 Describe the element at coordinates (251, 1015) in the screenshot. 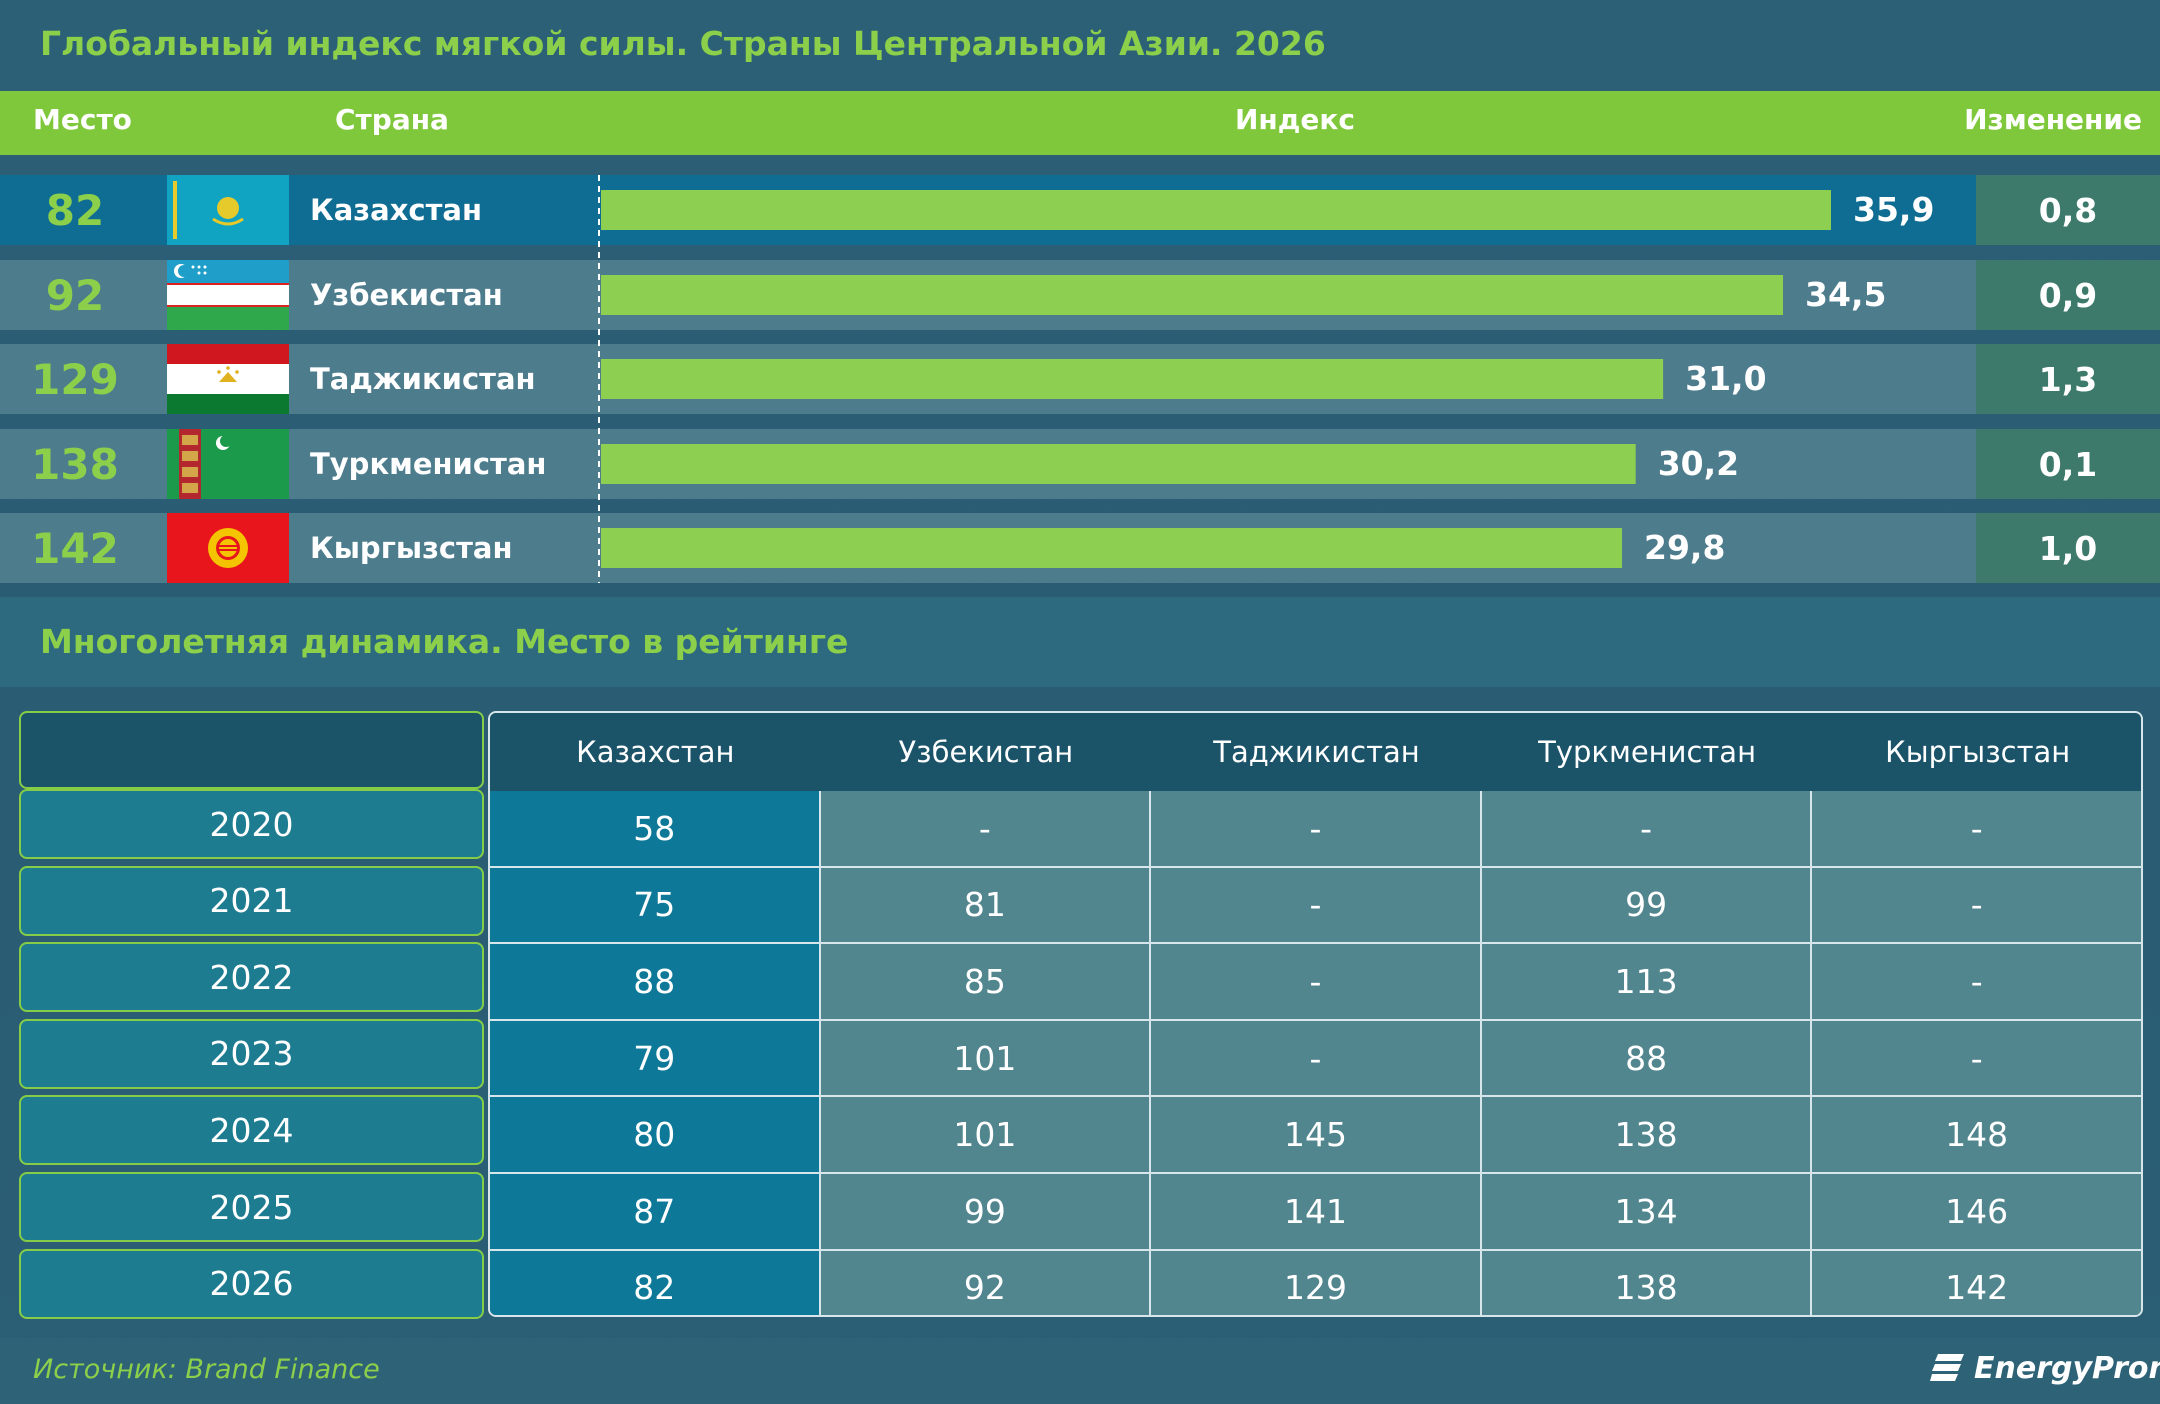

I see `year-column: 2020 2021 2022 2023 2024 2025 2026` at that location.